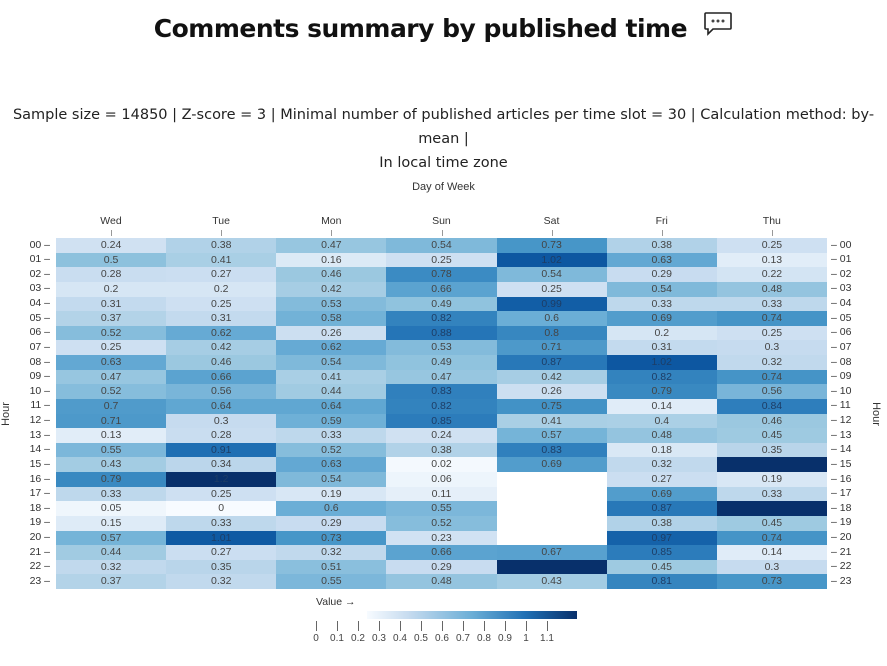 Image resolution: width=887 pixels, height=666 pixels. Describe the element at coordinates (771, 221) in the screenshot. I see `x-axis-label: Thu` at that location.